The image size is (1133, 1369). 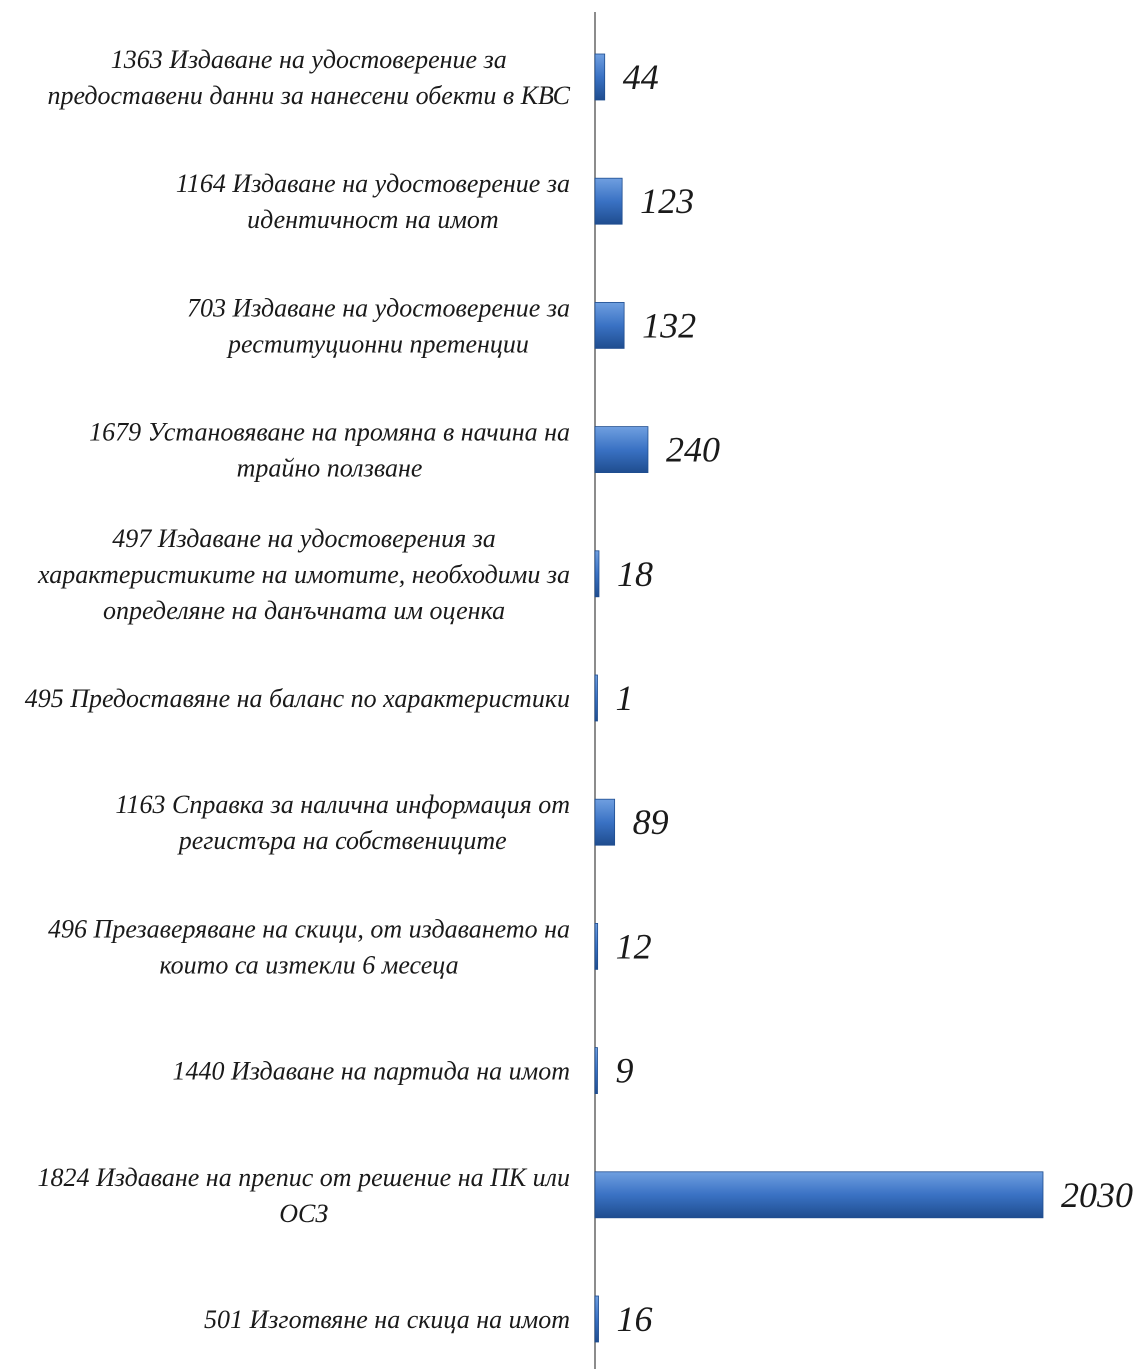 What do you see at coordinates (377, 343) in the screenshot?
I see `category-label-line: реституционни претенции` at bounding box center [377, 343].